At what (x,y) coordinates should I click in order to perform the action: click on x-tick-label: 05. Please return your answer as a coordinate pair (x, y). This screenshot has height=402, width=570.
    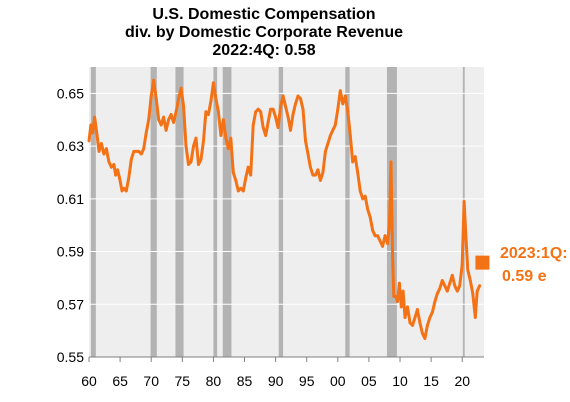
    Looking at the image, I should click on (369, 381).